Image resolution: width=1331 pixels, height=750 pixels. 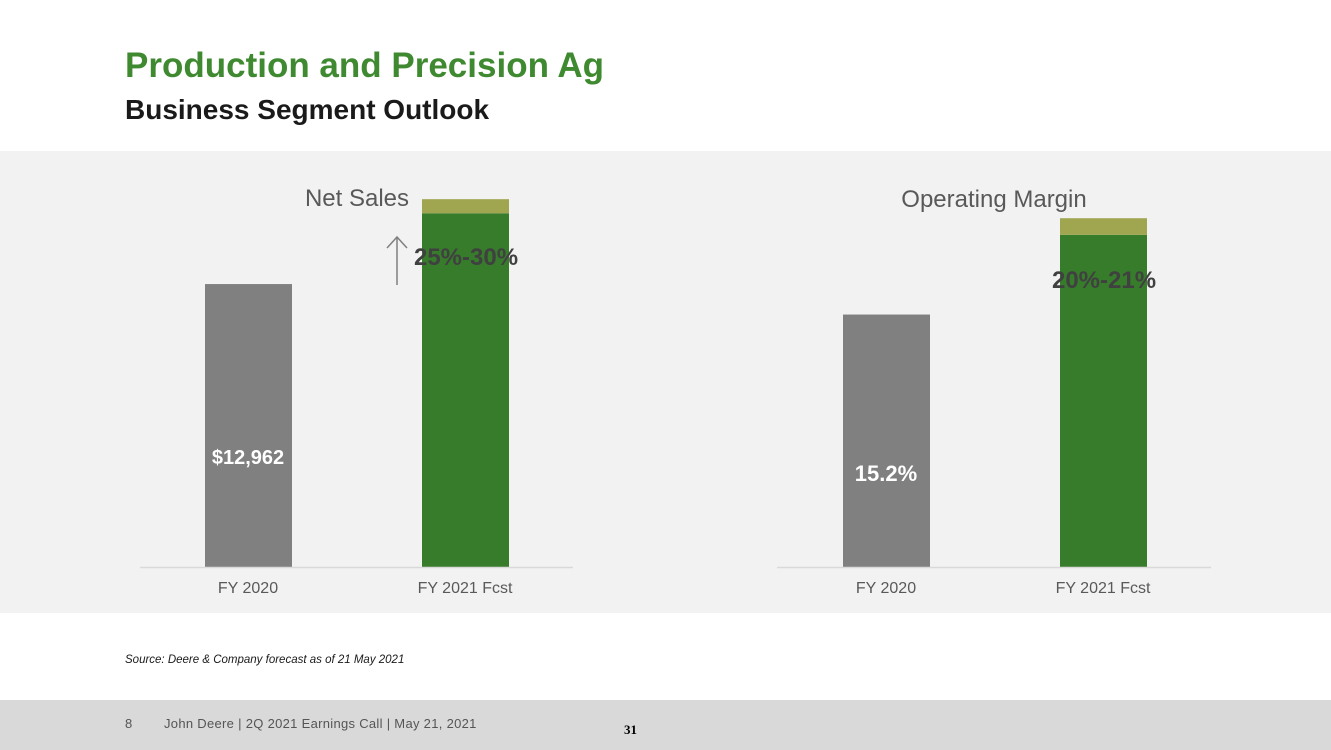 What do you see at coordinates (1103, 588) in the screenshot?
I see `operating-margin-xtick-fy2021: FY 2021 Fcst` at bounding box center [1103, 588].